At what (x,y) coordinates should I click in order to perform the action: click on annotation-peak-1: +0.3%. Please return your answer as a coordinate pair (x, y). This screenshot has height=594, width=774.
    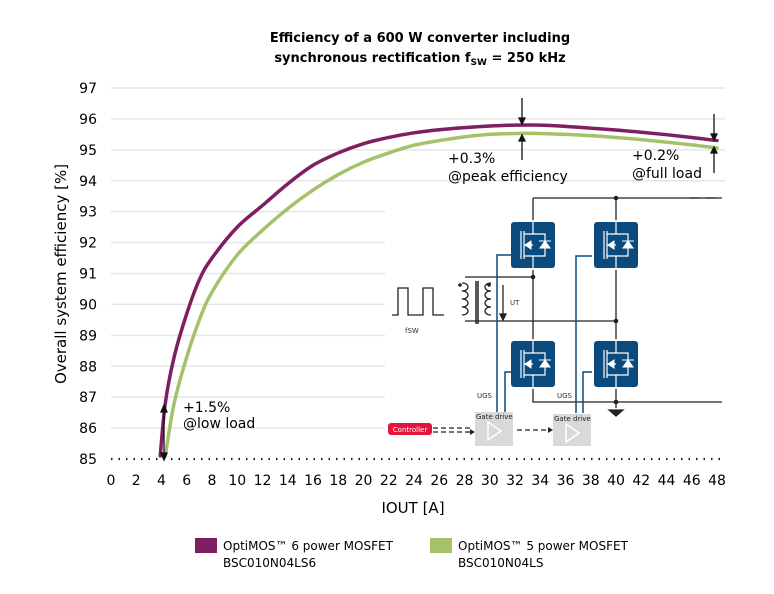
    Looking at the image, I should click on (471, 159).